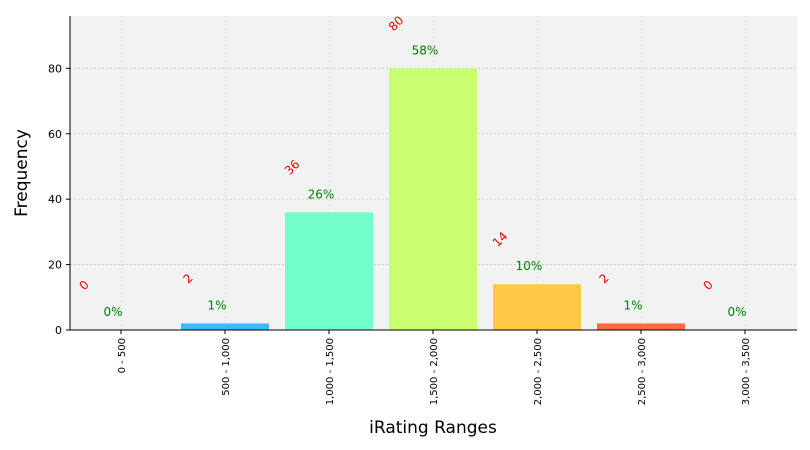  What do you see at coordinates (538, 371) in the screenshot?
I see `x-tick-label: 2,000 - 2,500` at bounding box center [538, 371].